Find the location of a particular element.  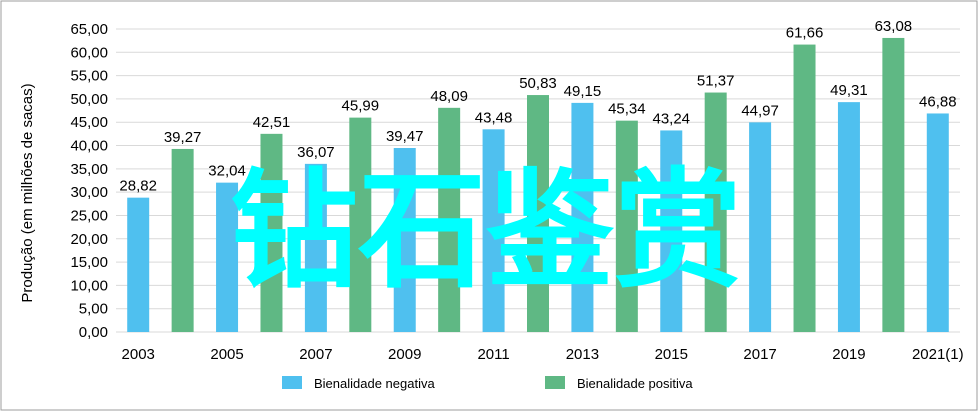

data-label-2010: 48,09 is located at coordinates (449, 96).